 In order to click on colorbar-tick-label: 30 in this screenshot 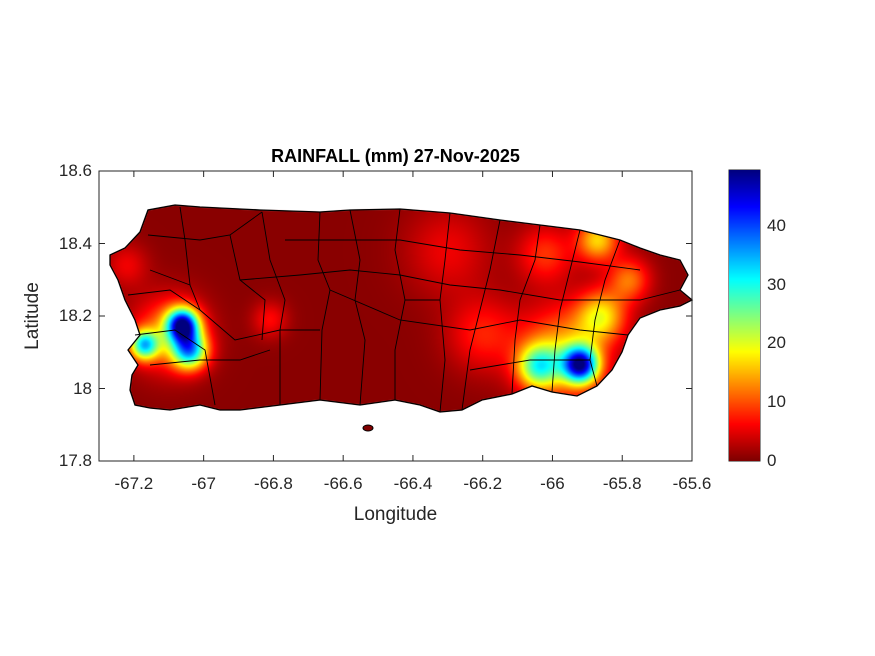, I will do `click(776, 284)`.